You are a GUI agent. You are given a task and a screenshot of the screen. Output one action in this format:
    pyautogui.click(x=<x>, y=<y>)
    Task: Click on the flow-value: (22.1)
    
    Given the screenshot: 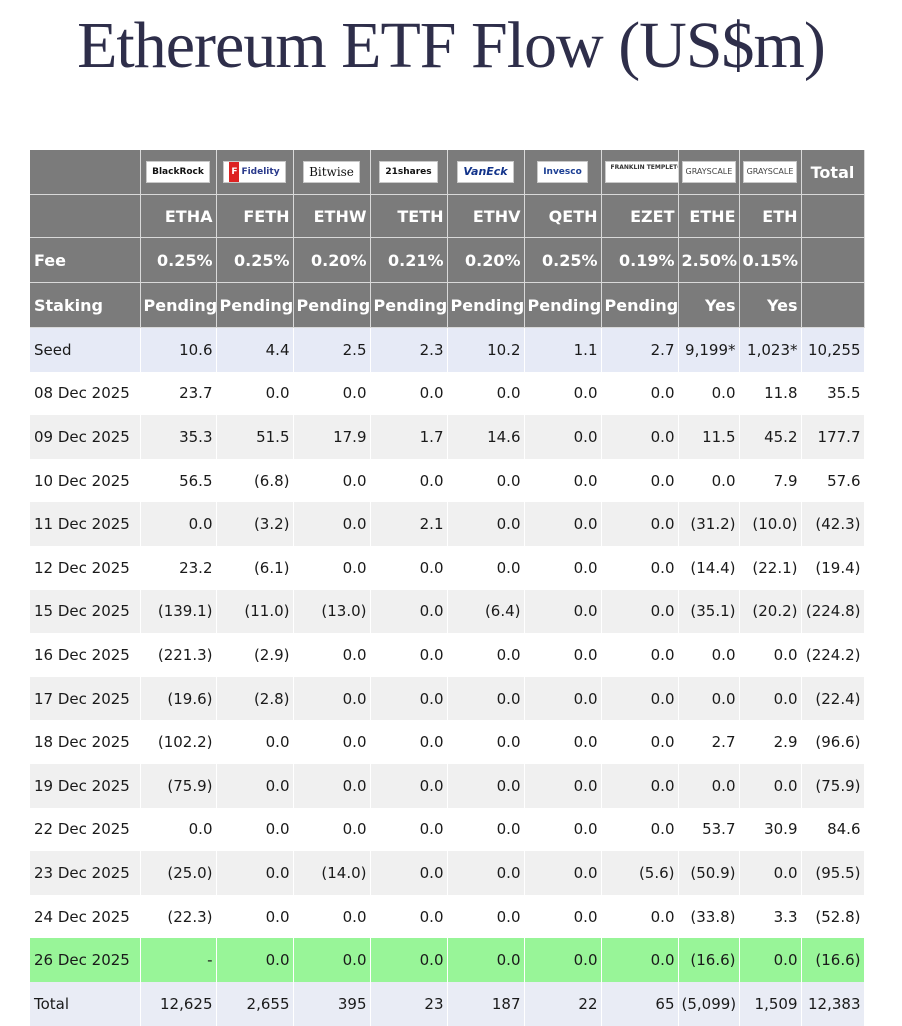 What is the action you would take?
    pyautogui.click(x=770, y=567)
    